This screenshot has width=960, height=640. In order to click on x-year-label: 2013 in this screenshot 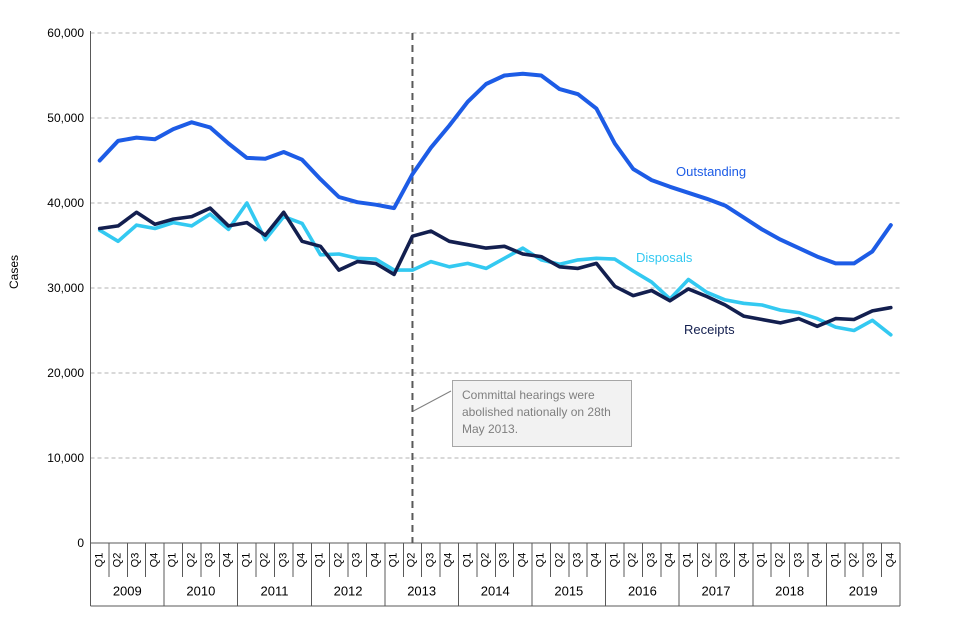, I will do `click(422, 591)`.